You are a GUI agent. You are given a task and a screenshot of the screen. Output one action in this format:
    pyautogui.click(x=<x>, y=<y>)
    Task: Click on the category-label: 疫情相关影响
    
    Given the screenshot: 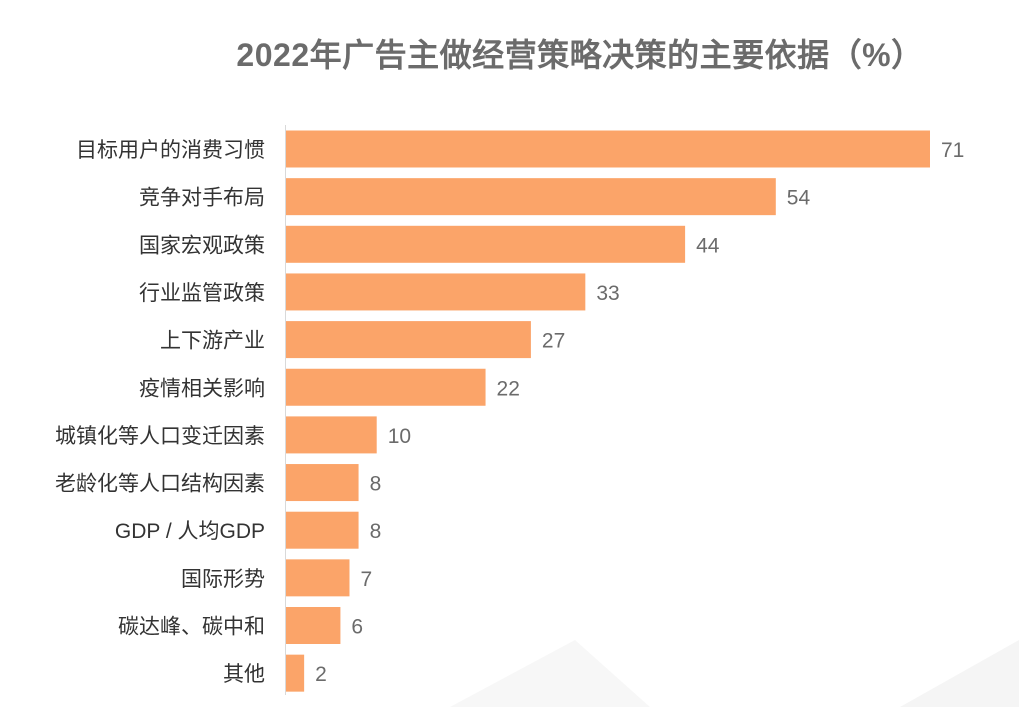 What is the action you would take?
    pyautogui.click(x=202, y=388)
    